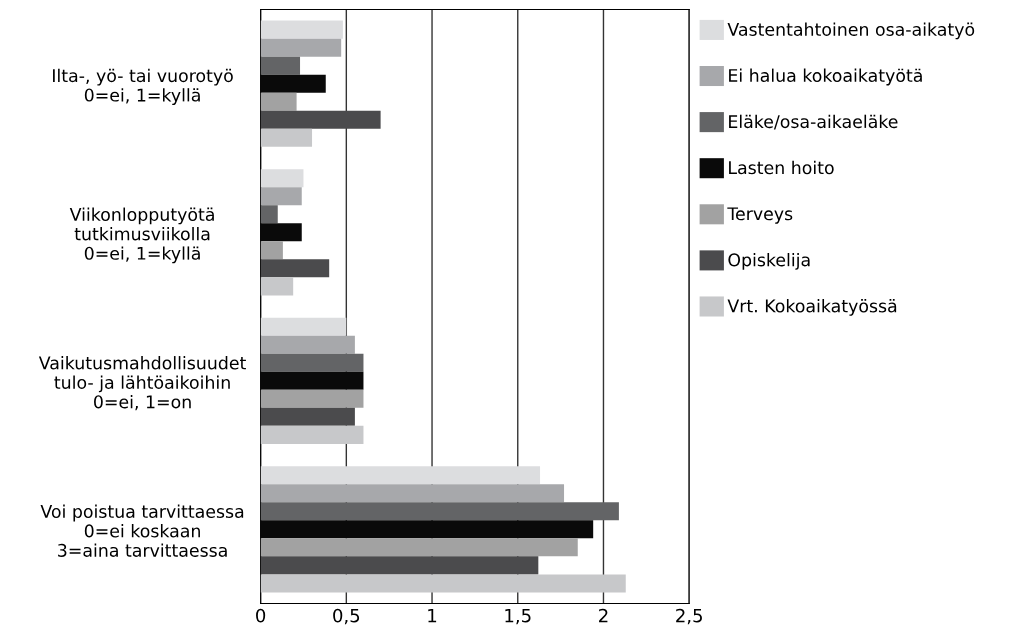  What do you see at coordinates (769, 261) in the screenshot?
I see `legend-label: Opiskelija` at bounding box center [769, 261].